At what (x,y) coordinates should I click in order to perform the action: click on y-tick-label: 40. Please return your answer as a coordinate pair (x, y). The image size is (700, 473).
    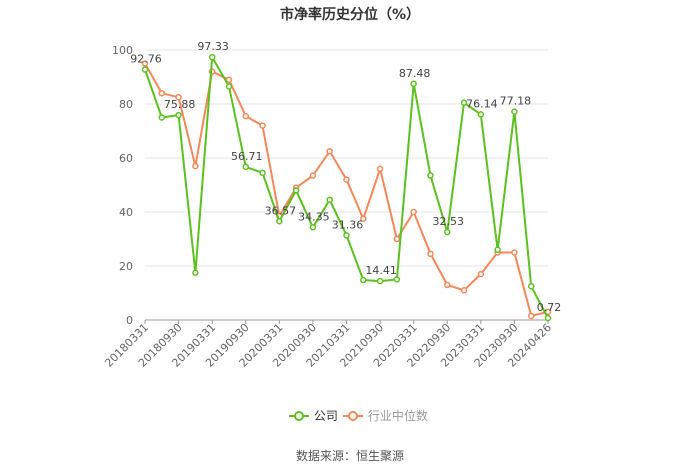
    Looking at the image, I should click on (126, 212).